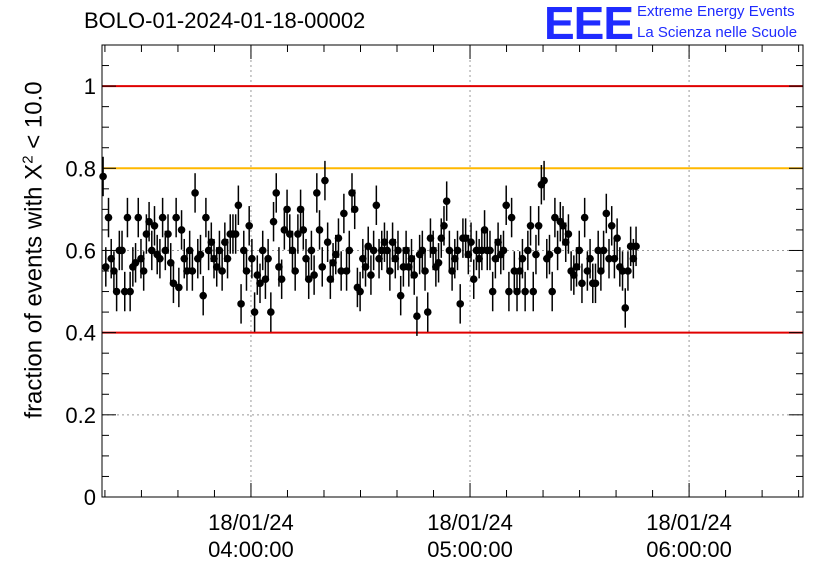  Describe the element at coordinates (28, 159) in the screenshot. I see `y-axis-label-exponent: 2` at that location.